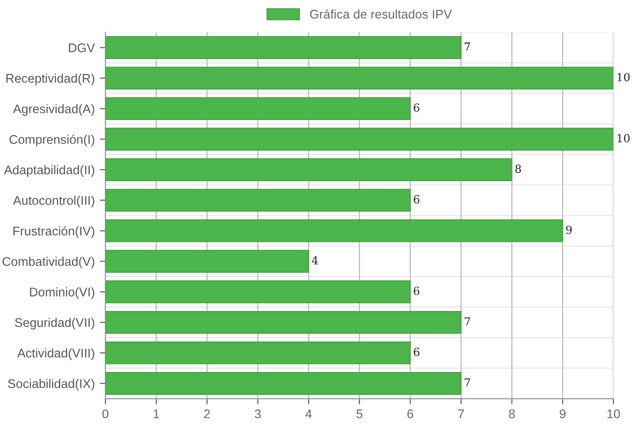 The image size is (639, 431). What do you see at coordinates (381, 14) in the screenshot?
I see `legend-label: Gráfica de resultados IPV` at bounding box center [381, 14].